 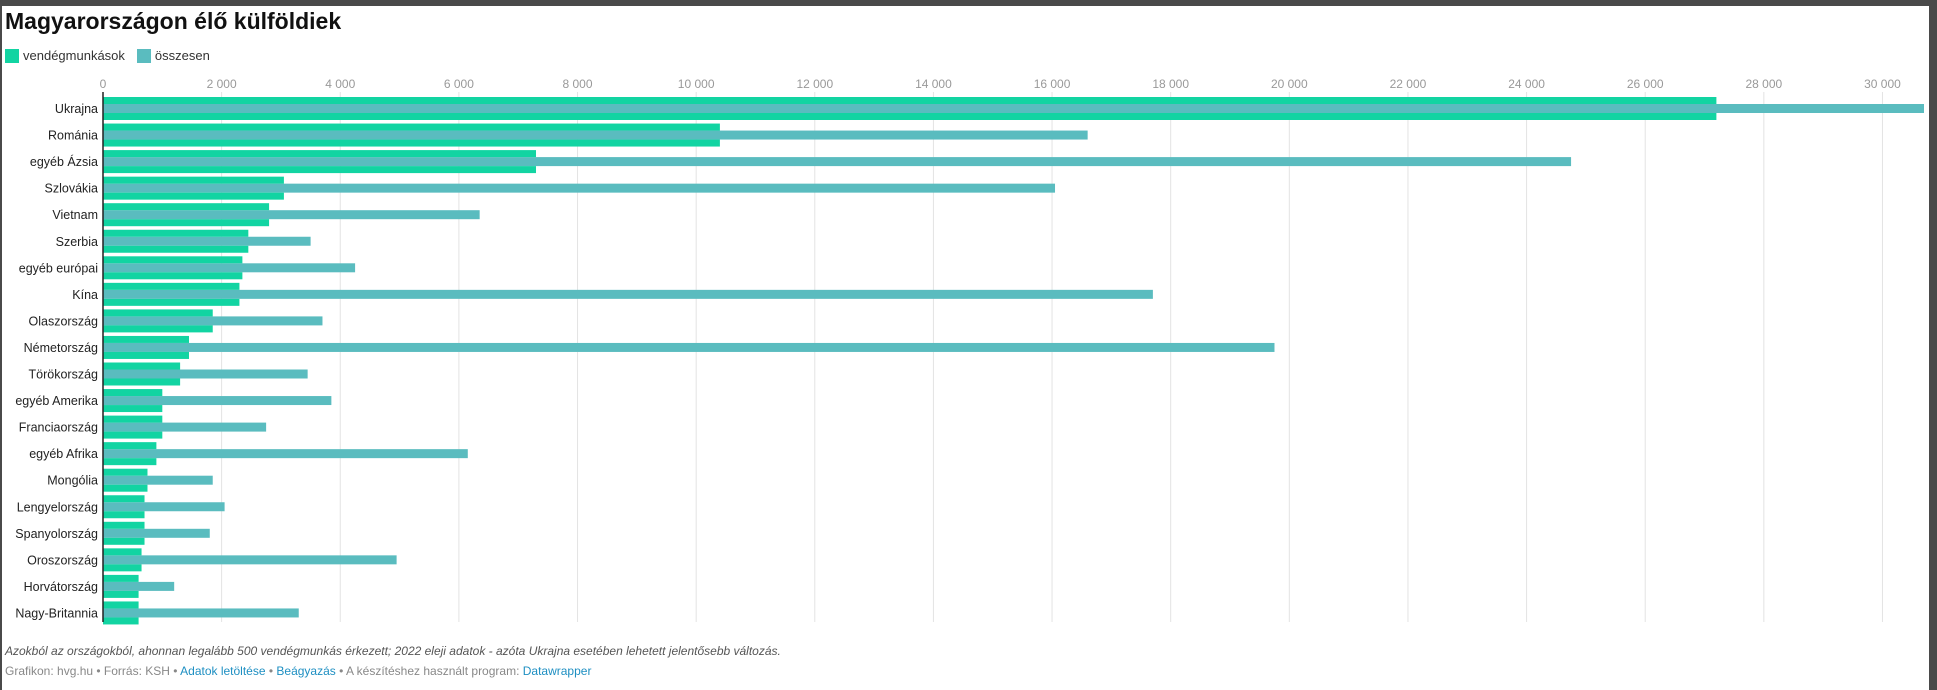 I want to click on bar-osszesen-vietnam, so click(x=291, y=215).